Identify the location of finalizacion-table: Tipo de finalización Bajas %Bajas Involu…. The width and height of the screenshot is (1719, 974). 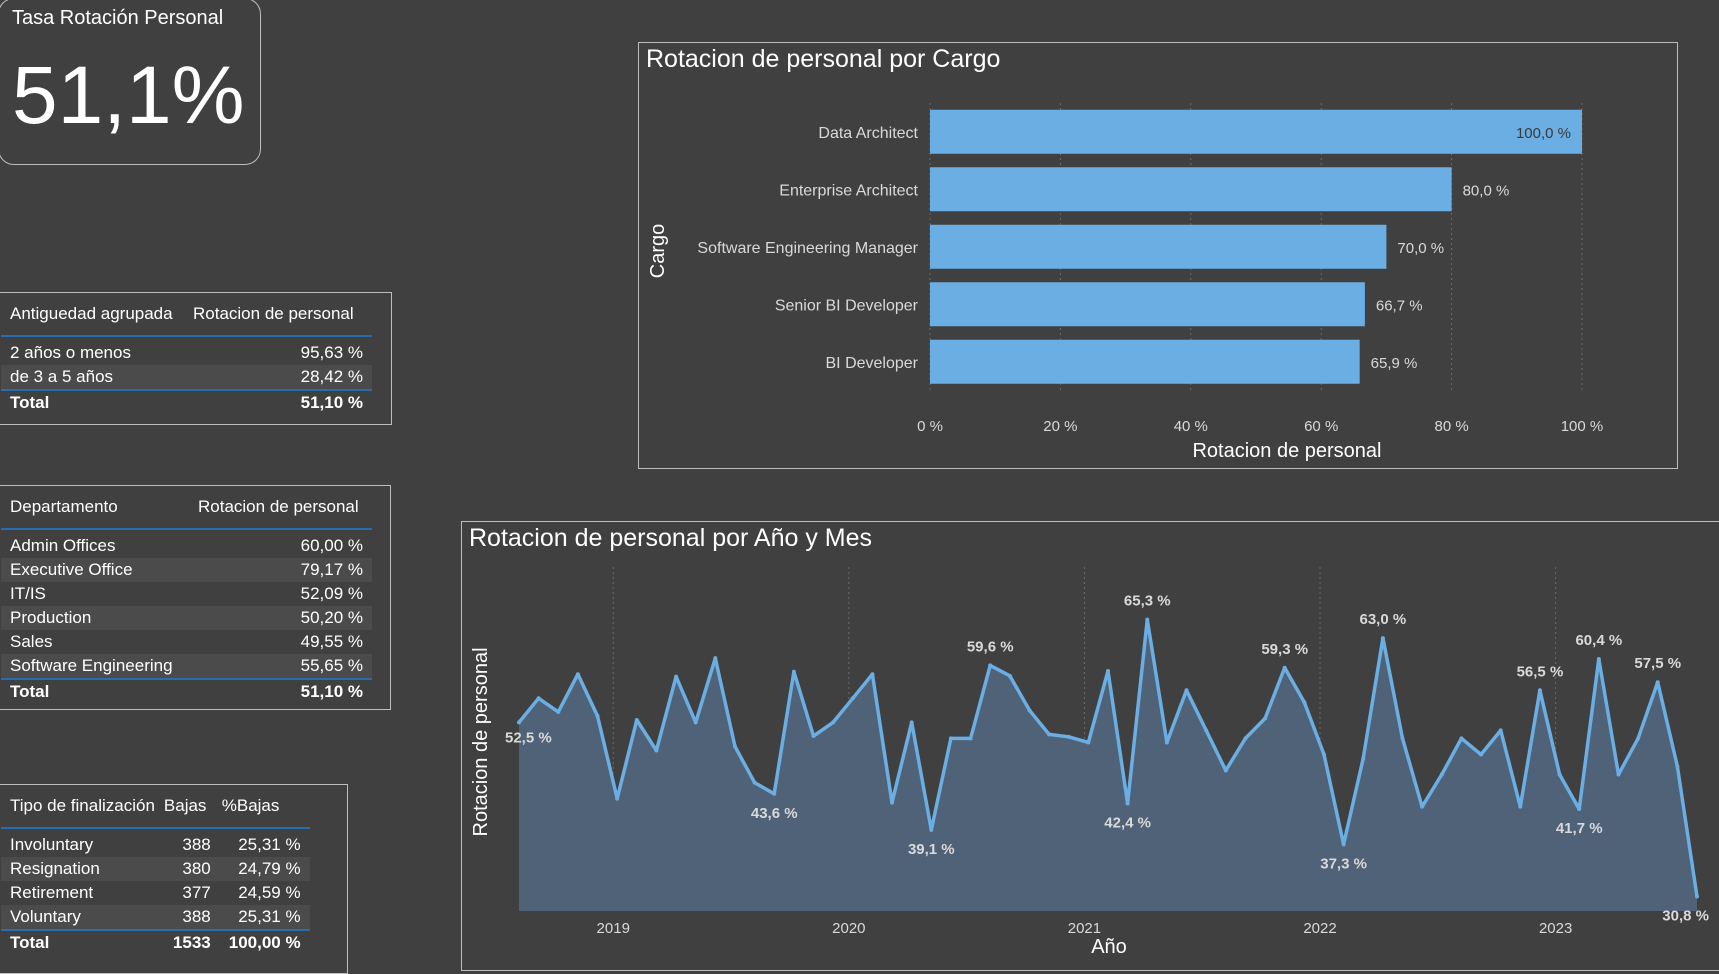
(174, 879).